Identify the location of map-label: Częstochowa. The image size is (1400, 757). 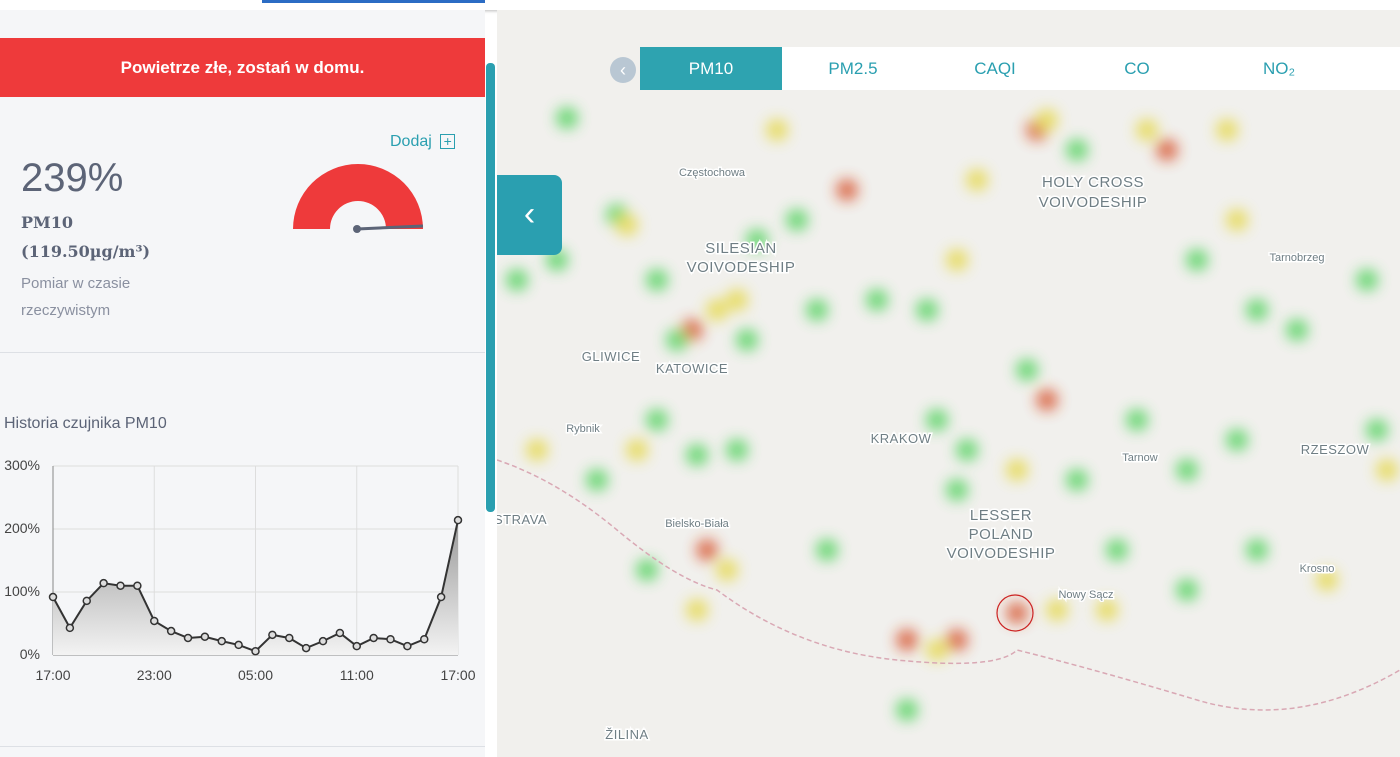
(712, 173).